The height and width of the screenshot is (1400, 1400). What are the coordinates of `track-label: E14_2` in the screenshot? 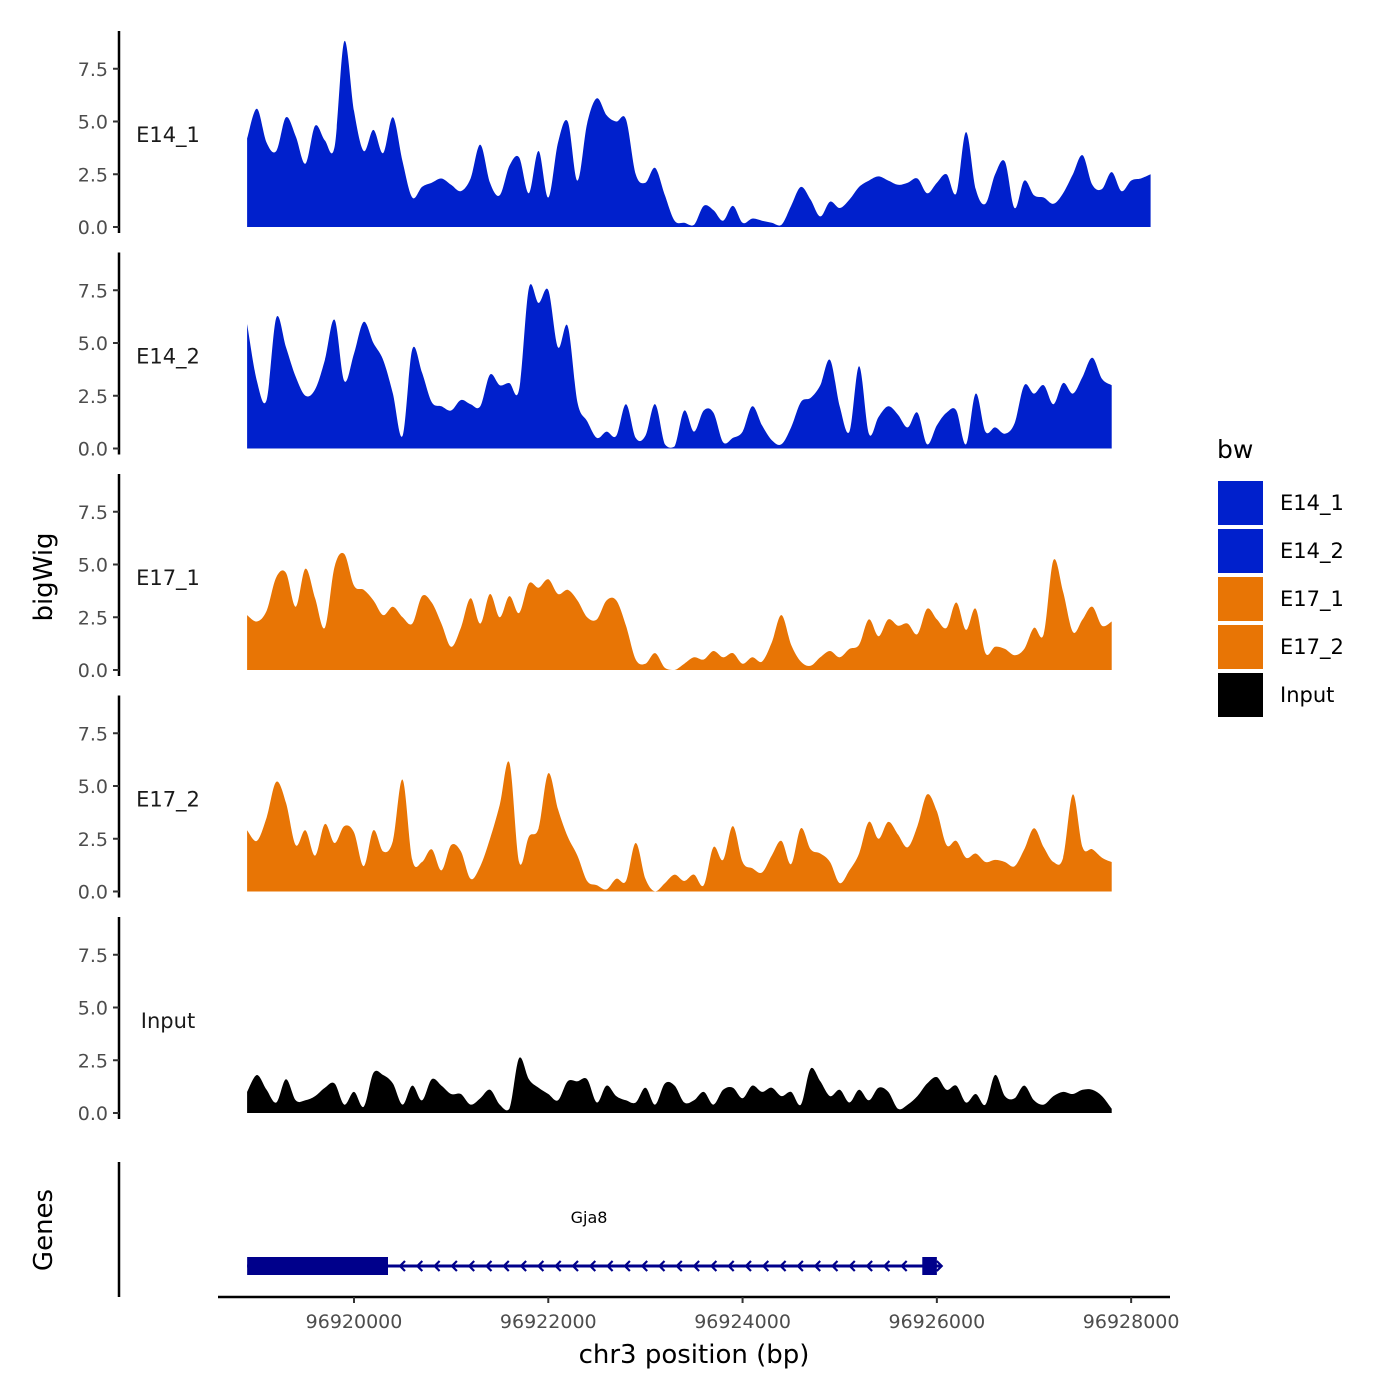 It's located at (168, 357).